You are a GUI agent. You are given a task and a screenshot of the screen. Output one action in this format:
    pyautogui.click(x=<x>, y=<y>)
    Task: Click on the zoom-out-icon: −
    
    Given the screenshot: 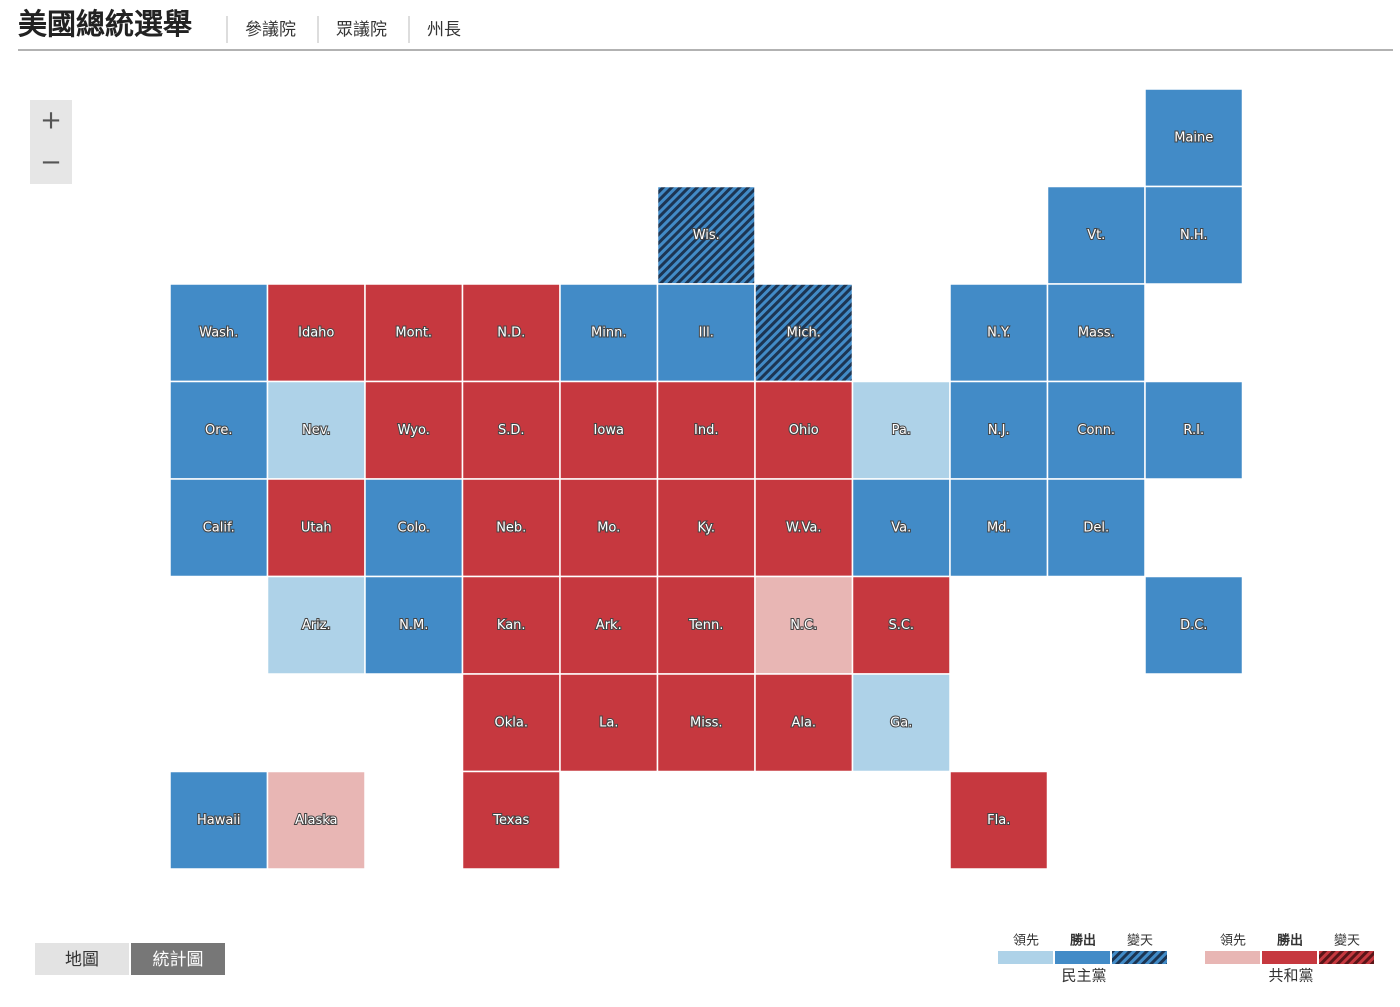 What is the action you would take?
    pyautogui.click(x=51, y=163)
    